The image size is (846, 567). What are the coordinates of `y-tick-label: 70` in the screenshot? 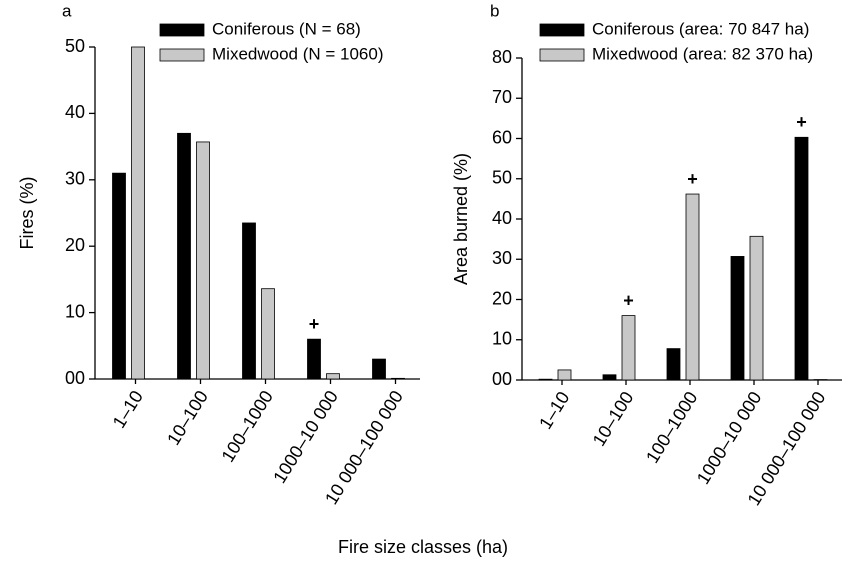 It's located at (502, 97).